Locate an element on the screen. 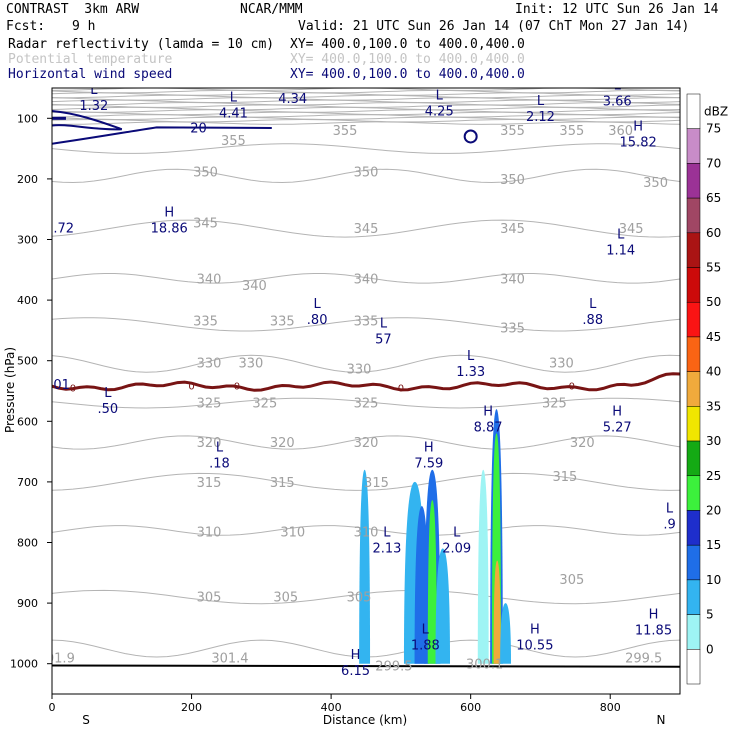  extremum-value: 1.33 is located at coordinates (470, 372).